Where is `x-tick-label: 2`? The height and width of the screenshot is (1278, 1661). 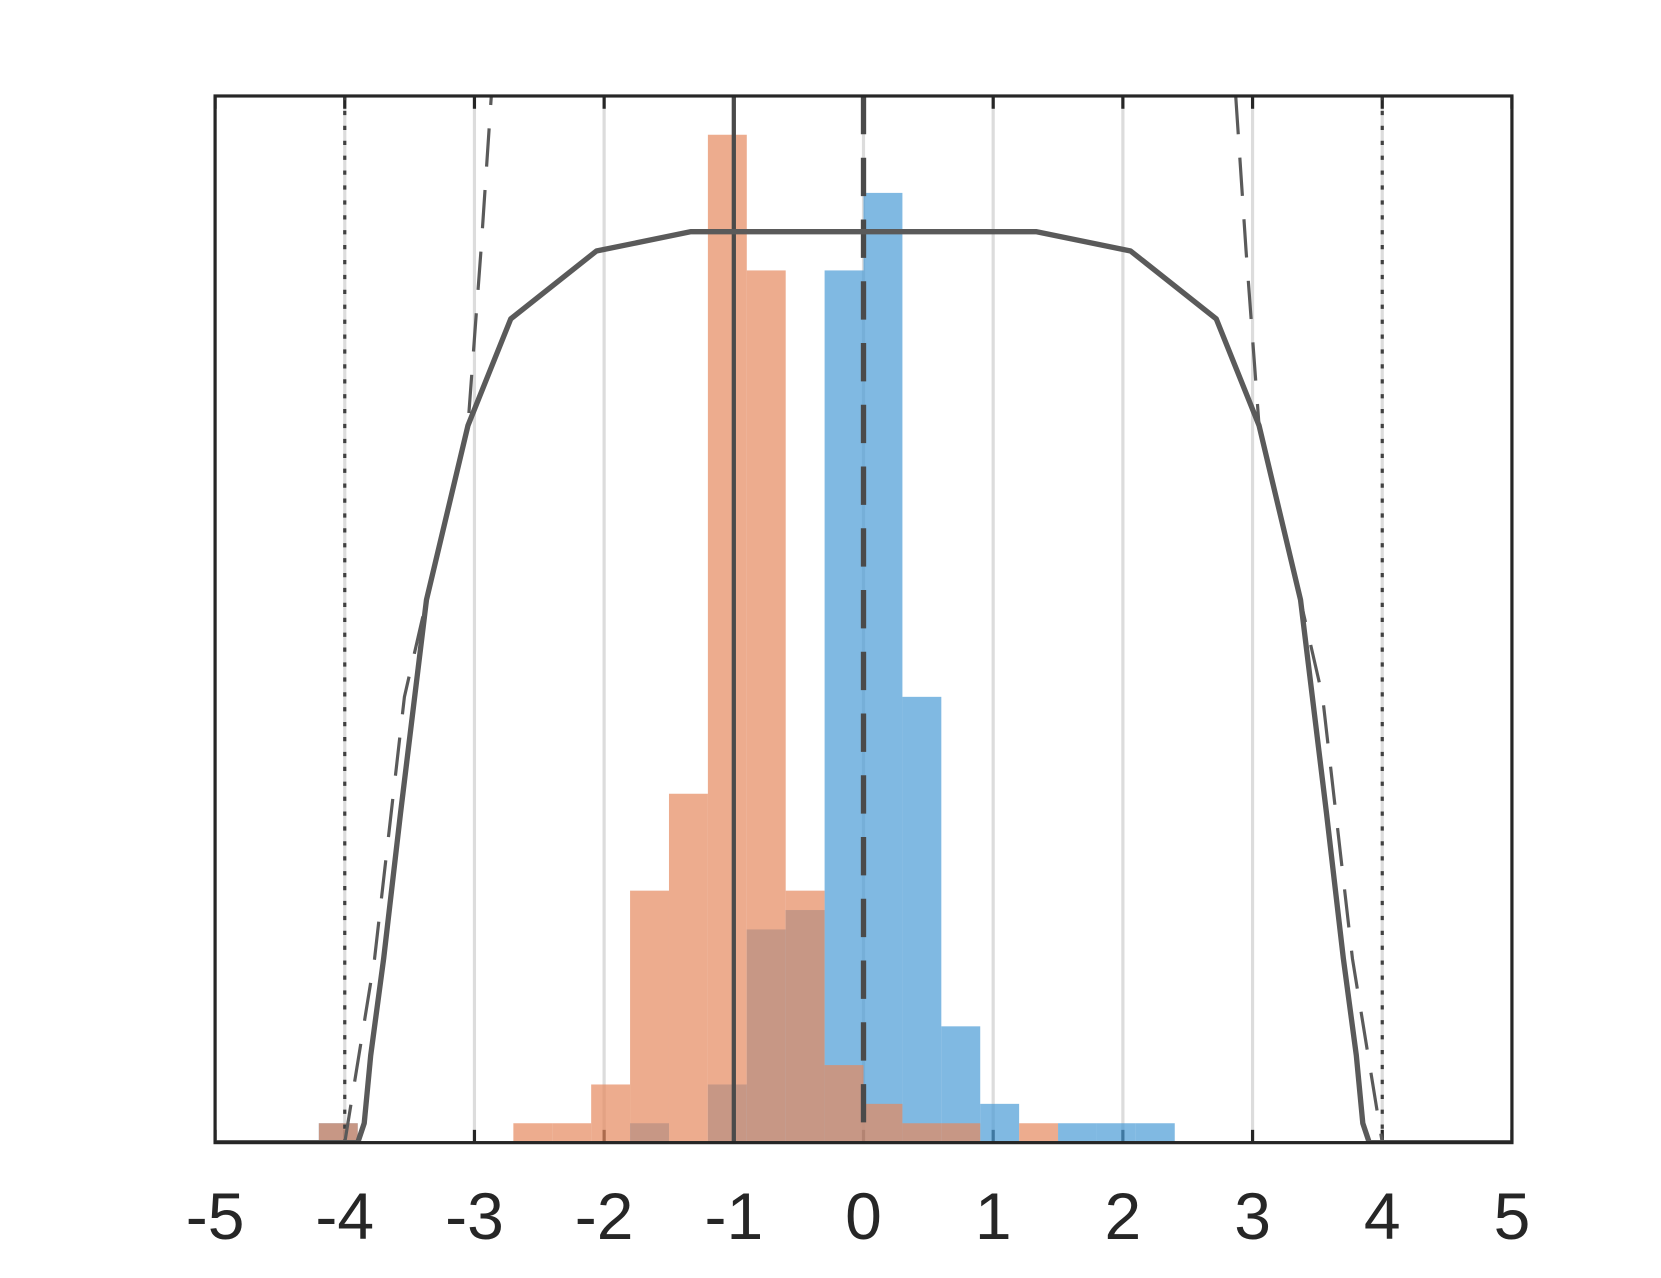 x-tick-label: 2 is located at coordinates (1123, 1216).